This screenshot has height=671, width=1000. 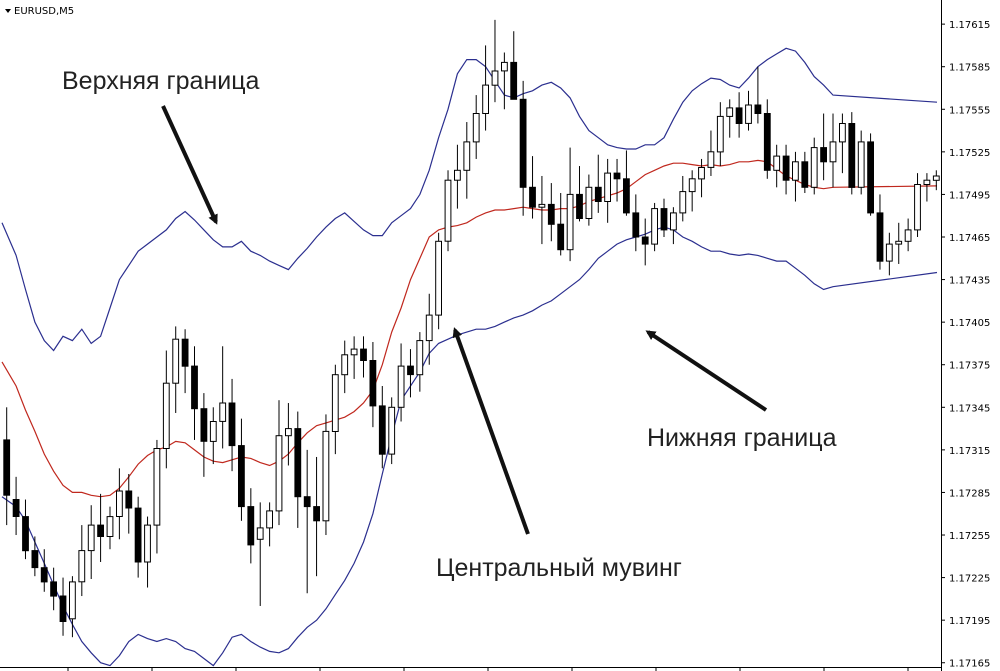 What do you see at coordinates (969, 238) in the screenshot?
I see `y-tick-label: 1.17465` at bounding box center [969, 238].